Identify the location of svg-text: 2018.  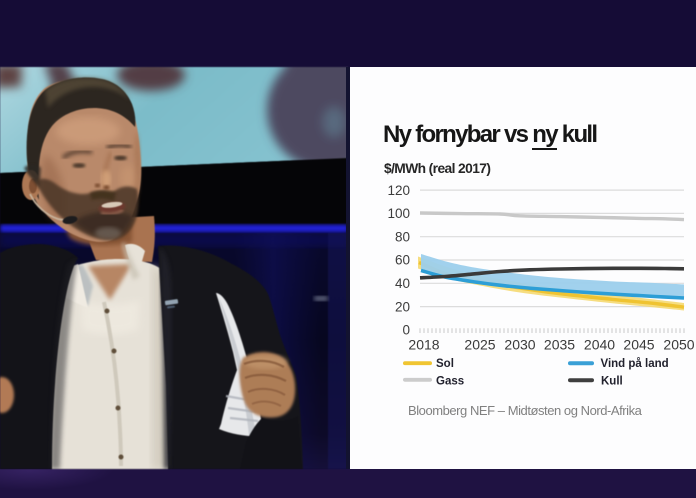
(423, 345).